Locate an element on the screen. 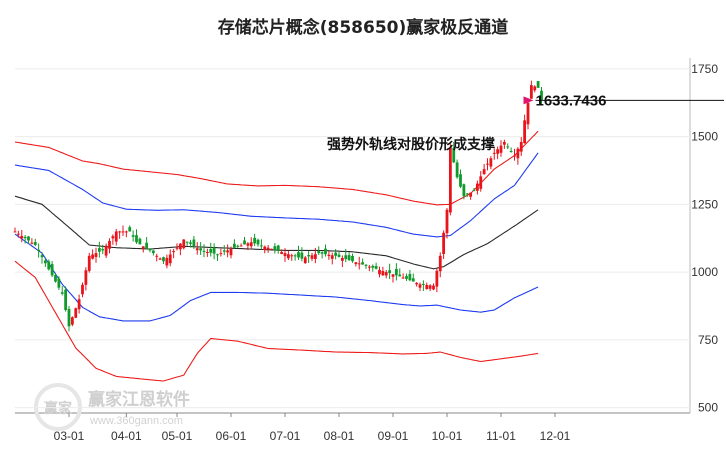 The width and height of the screenshot is (726, 450). middle-band is located at coordinates (276, 232).